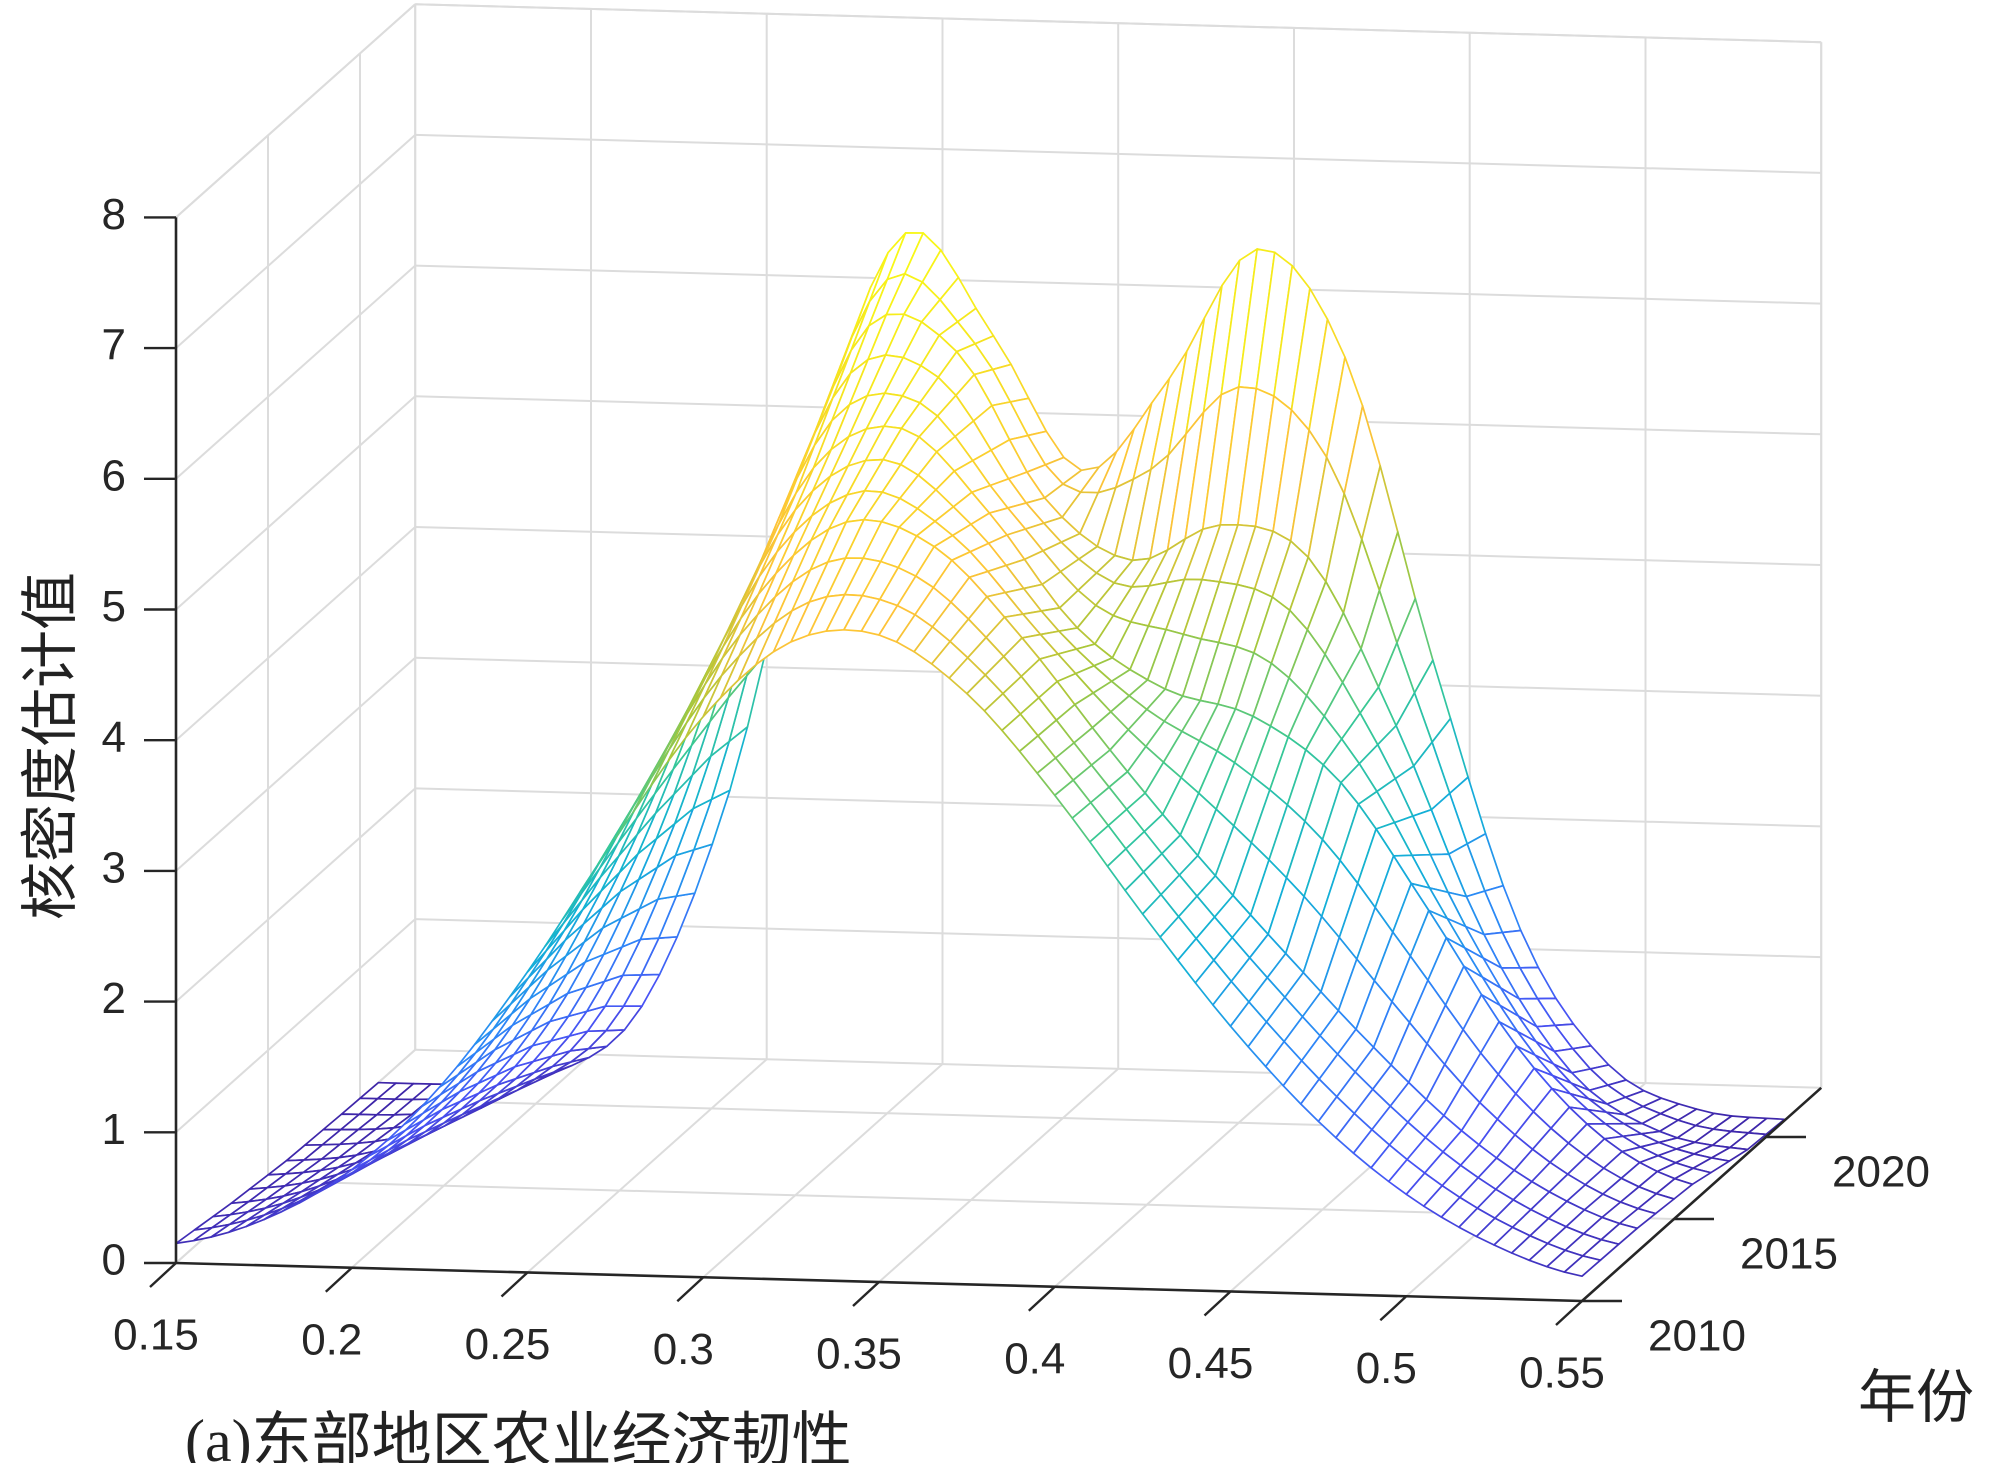 This screenshot has height=1463, width=2000. I want to click on x-tick-label: 0.5, so click(1386, 1368).